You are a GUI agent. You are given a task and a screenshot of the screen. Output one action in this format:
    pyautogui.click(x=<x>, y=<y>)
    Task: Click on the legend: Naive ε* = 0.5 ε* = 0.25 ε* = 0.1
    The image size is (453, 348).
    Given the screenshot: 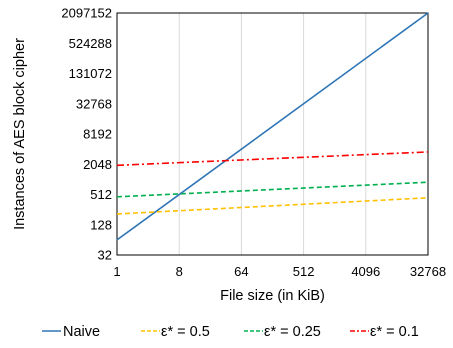 What is the action you would take?
    pyautogui.click(x=230, y=332)
    